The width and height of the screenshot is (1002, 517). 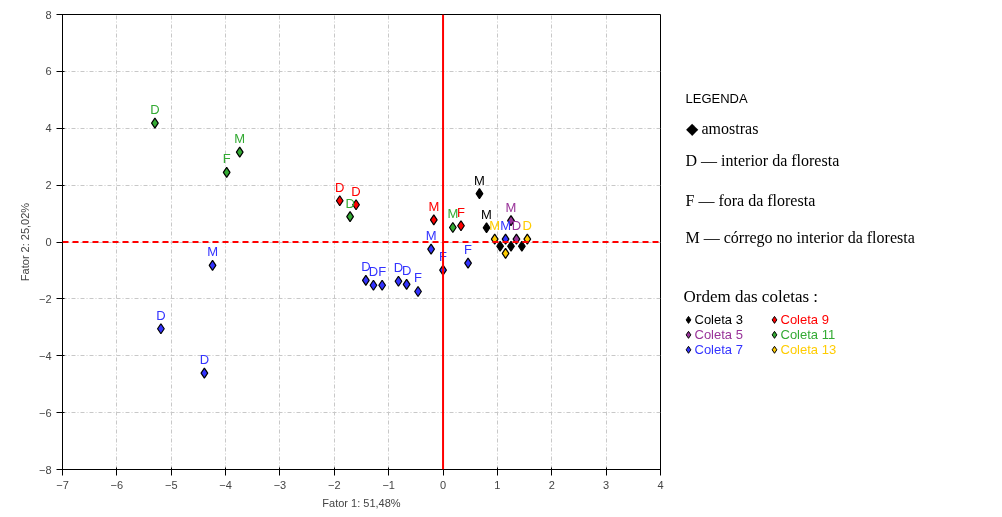 I want to click on x-tick-label: −4, so click(x=225, y=484).